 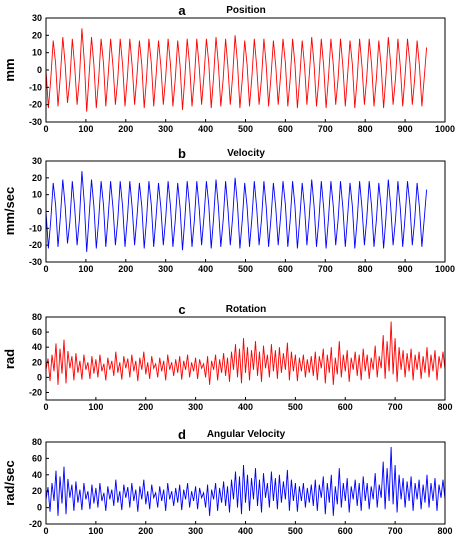 I want to click on y-axis-label: mm, so click(x=9, y=69).